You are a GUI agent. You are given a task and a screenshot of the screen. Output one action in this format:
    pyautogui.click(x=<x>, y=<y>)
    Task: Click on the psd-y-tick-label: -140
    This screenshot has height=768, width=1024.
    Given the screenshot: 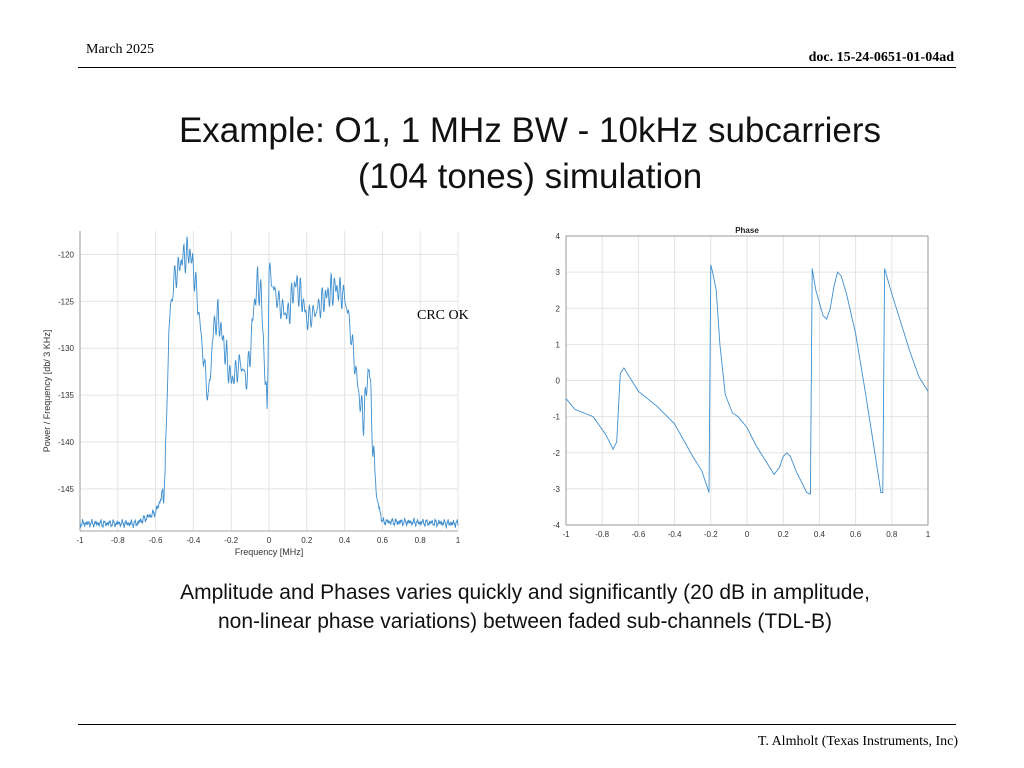 What is the action you would take?
    pyautogui.click(x=66, y=442)
    